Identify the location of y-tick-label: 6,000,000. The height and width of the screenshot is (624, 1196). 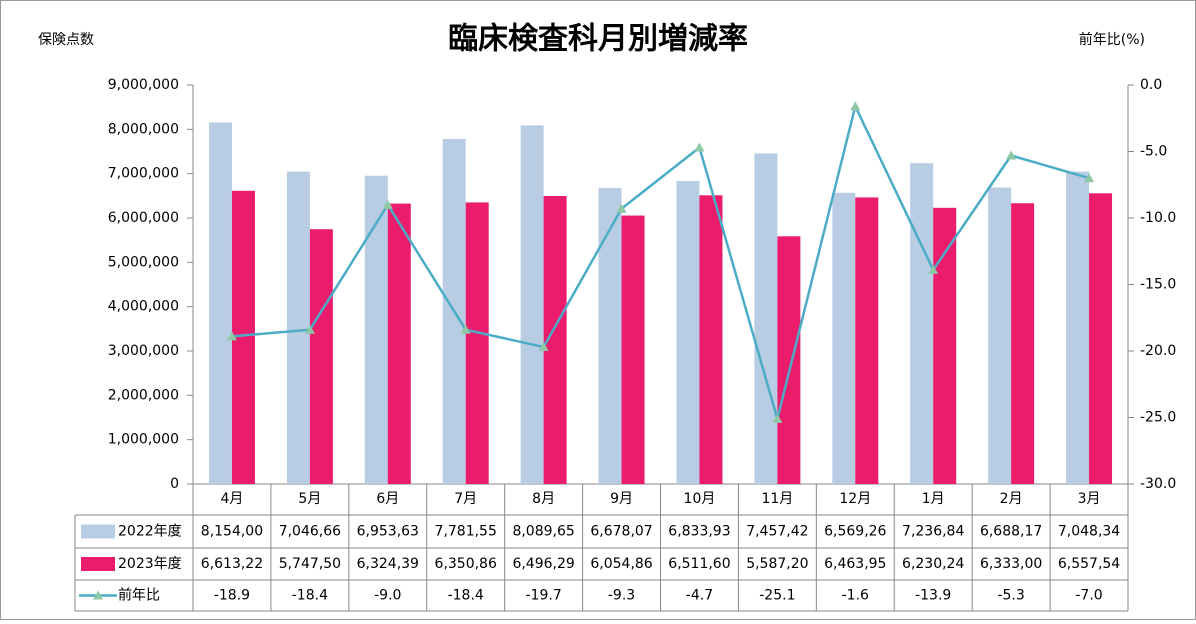
(143, 218).